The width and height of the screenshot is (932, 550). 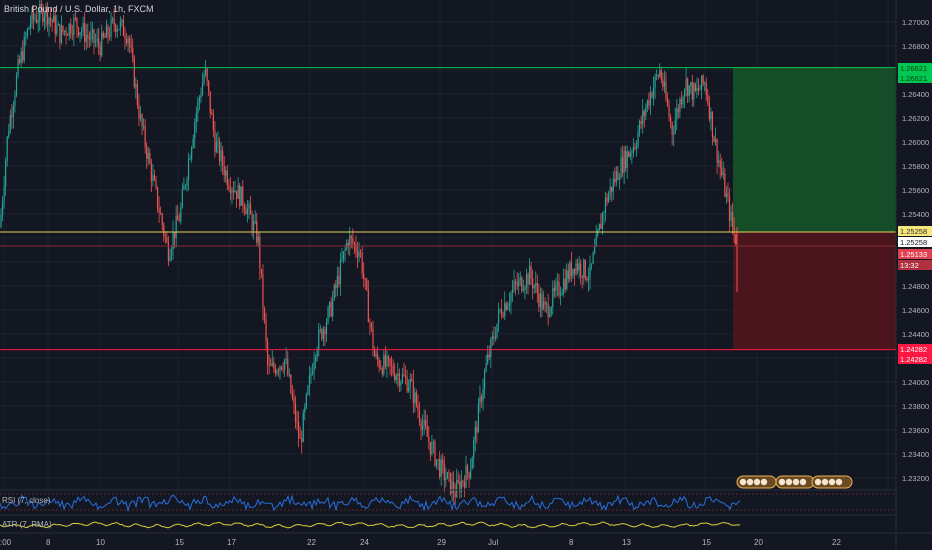 I want to click on atr-line, so click(x=370, y=525).